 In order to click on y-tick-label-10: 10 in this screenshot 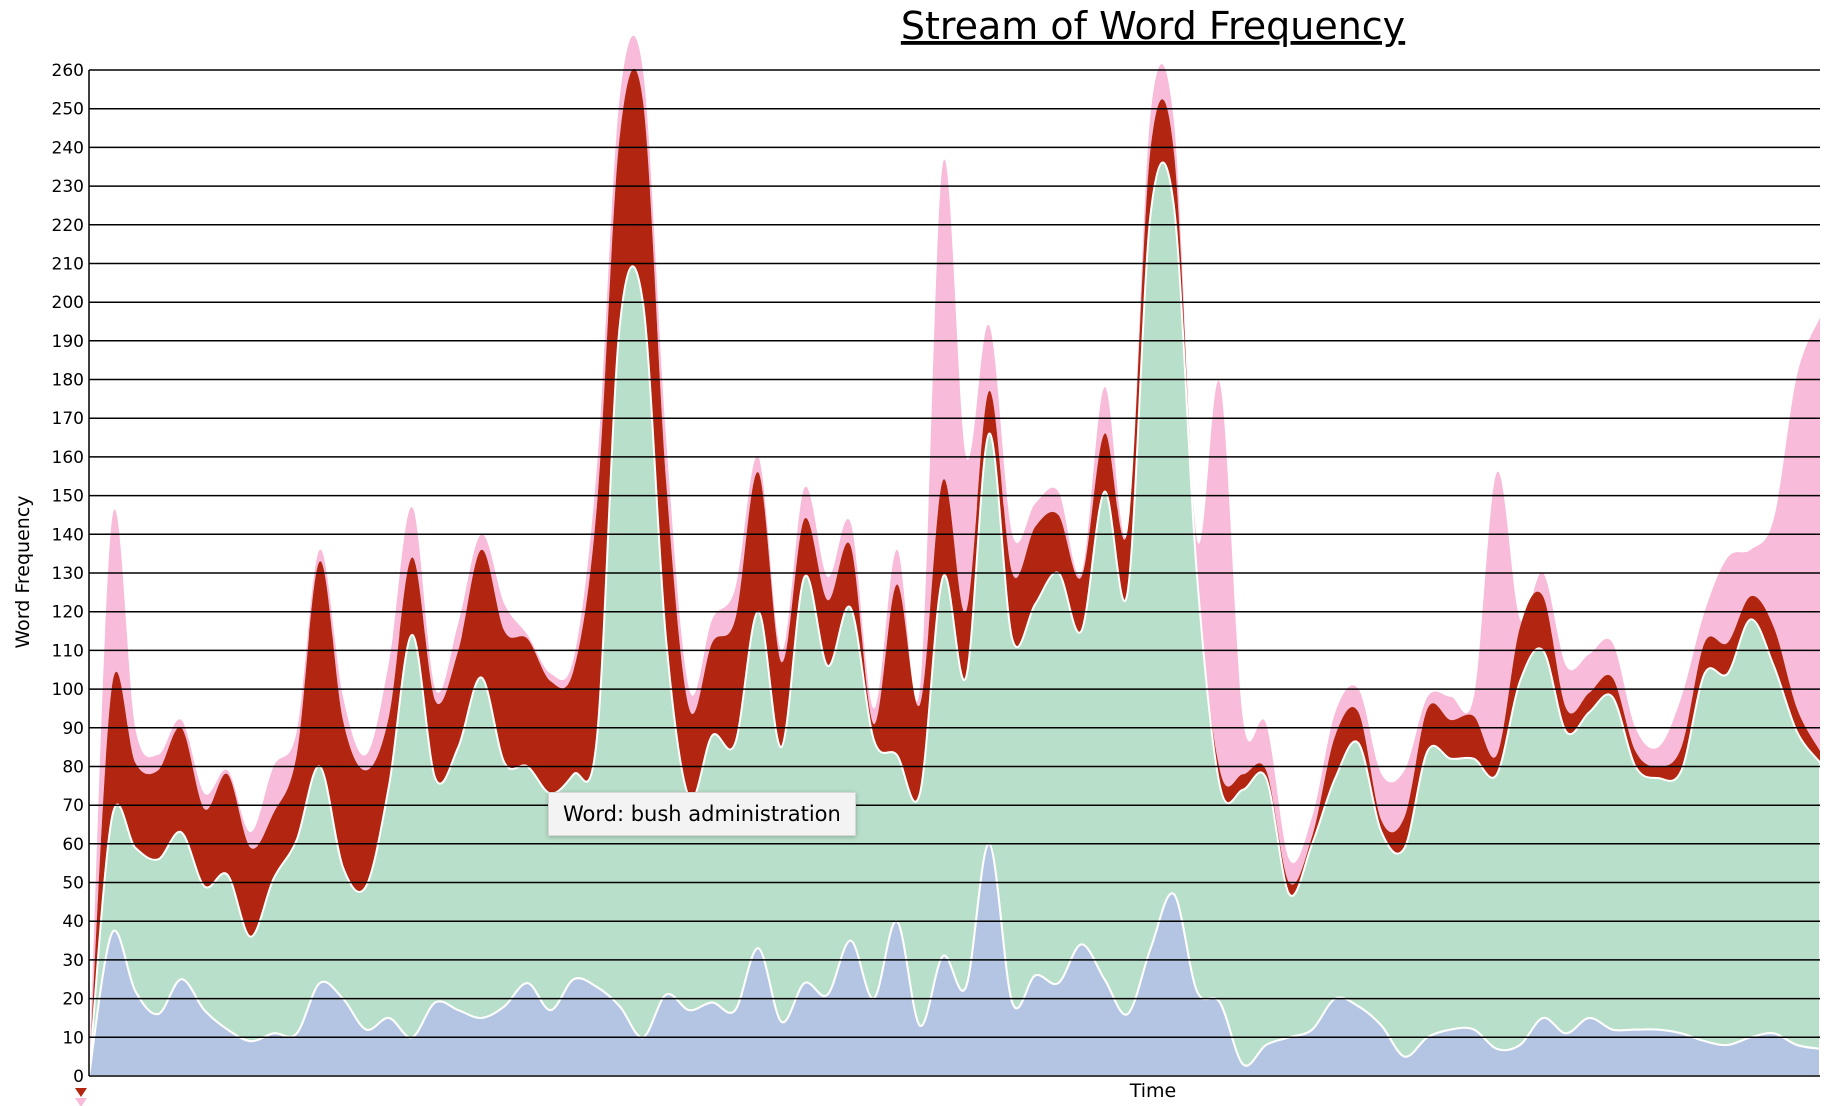, I will do `click(73, 1038)`.